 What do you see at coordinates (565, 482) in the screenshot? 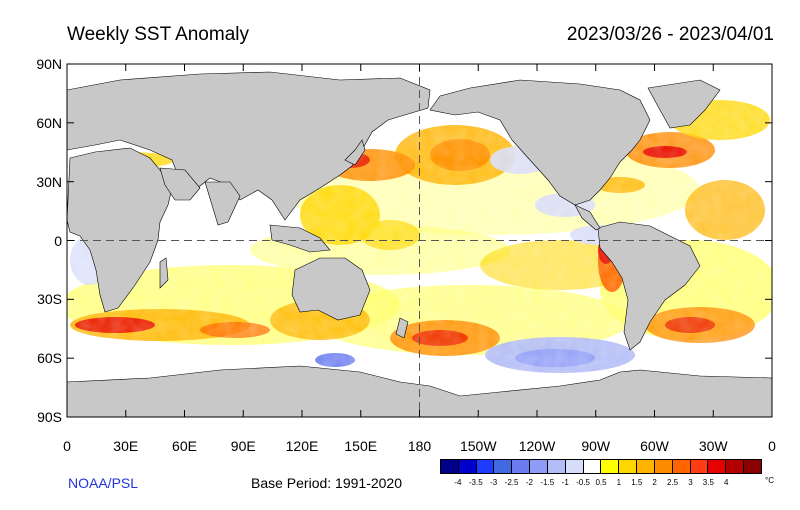
I see `colorbar-label: -1` at bounding box center [565, 482].